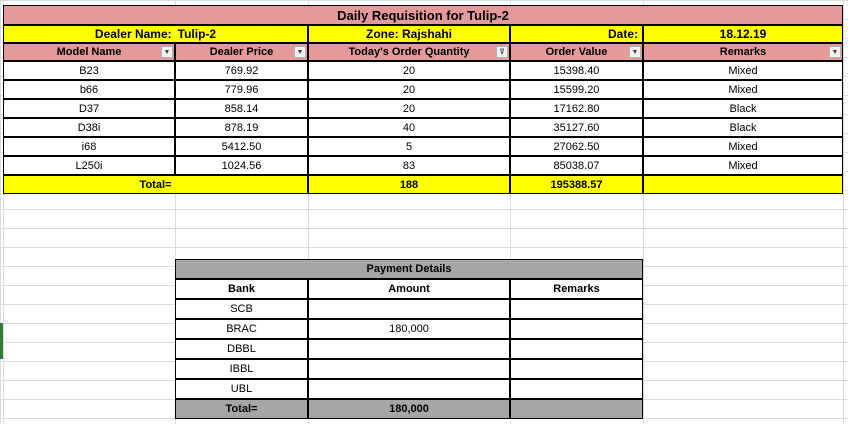  I want to click on cell-model: L250i, so click(89, 165).